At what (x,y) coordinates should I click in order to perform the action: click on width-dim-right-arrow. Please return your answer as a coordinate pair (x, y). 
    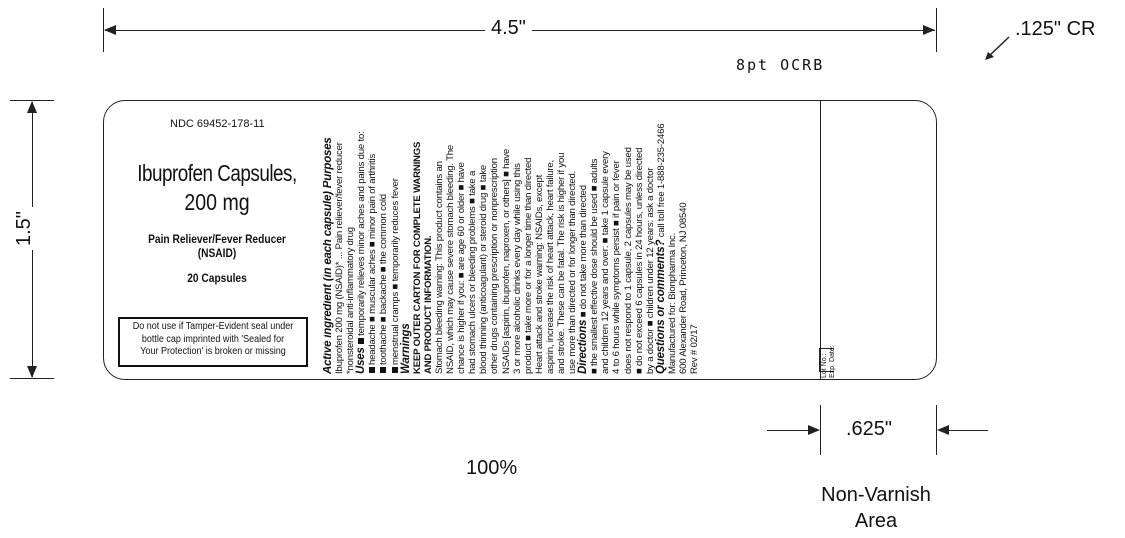
    Looking at the image, I should click on (929, 30).